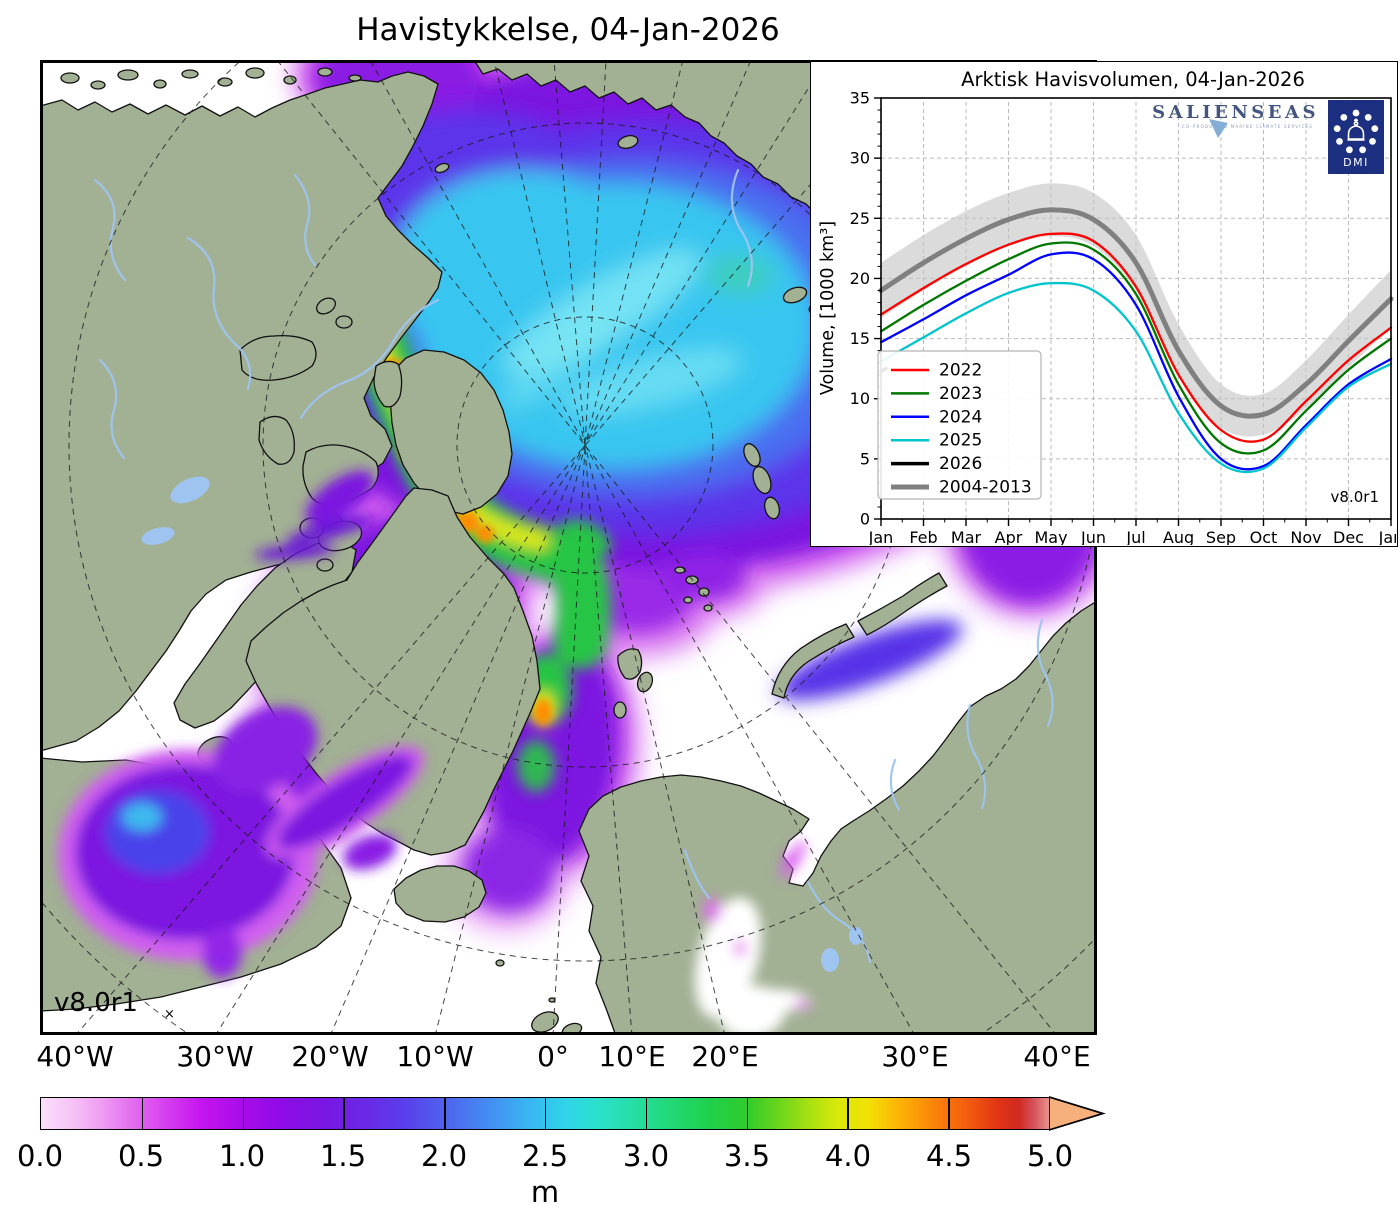 The height and width of the screenshot is (1213, 1400). I want to click on series-2024, so click(1136, 361).